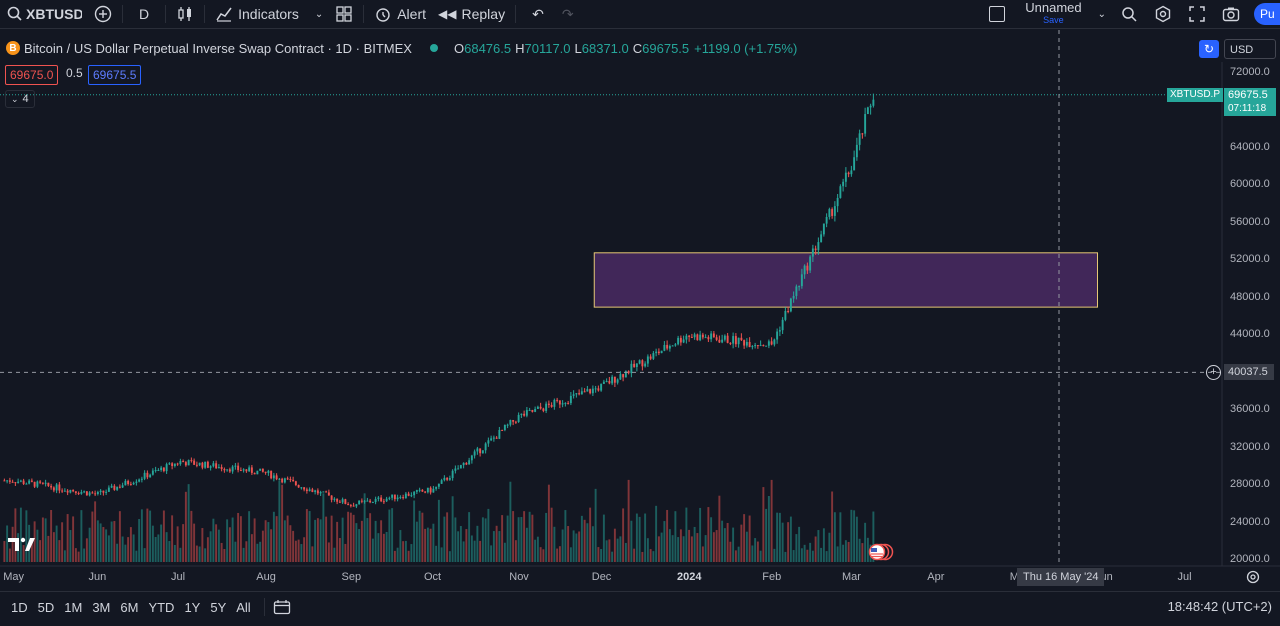 The image size is (1280, 626). I want to click on indicators-icon, so click(224, 14).